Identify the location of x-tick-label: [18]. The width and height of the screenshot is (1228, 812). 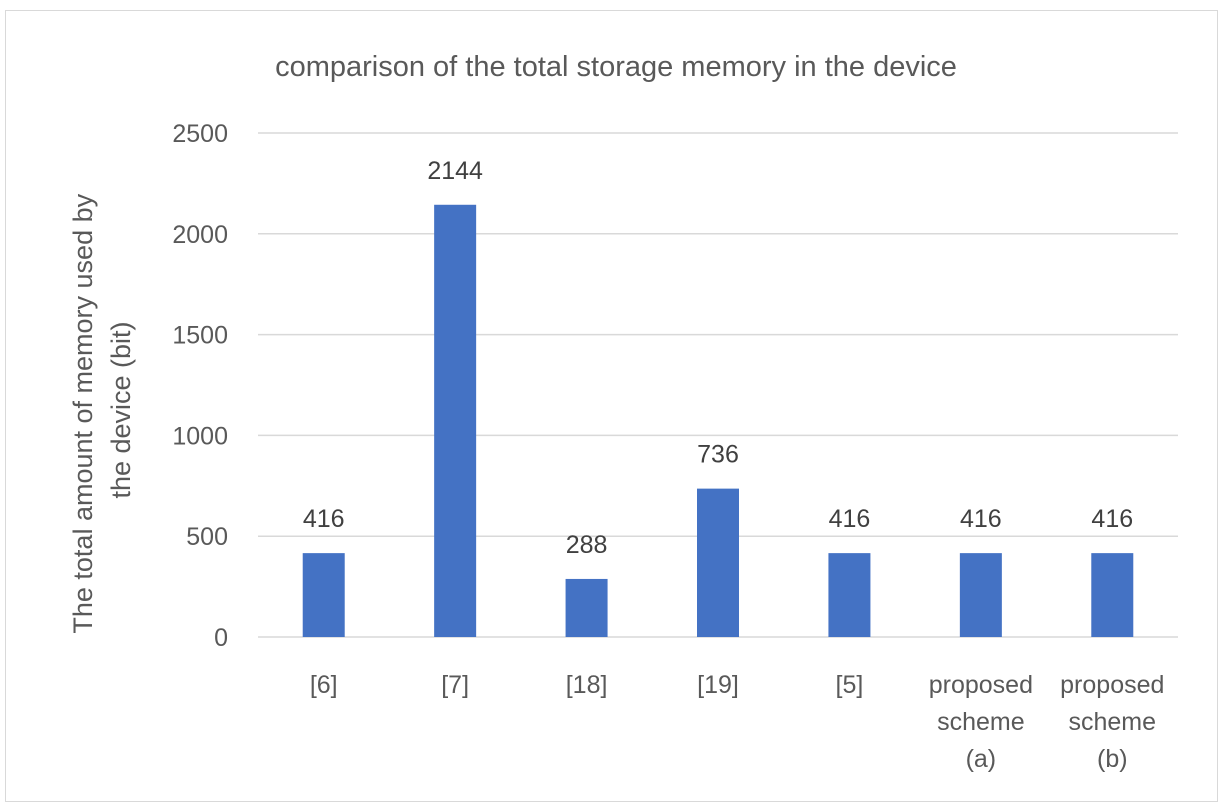
(587, 685).